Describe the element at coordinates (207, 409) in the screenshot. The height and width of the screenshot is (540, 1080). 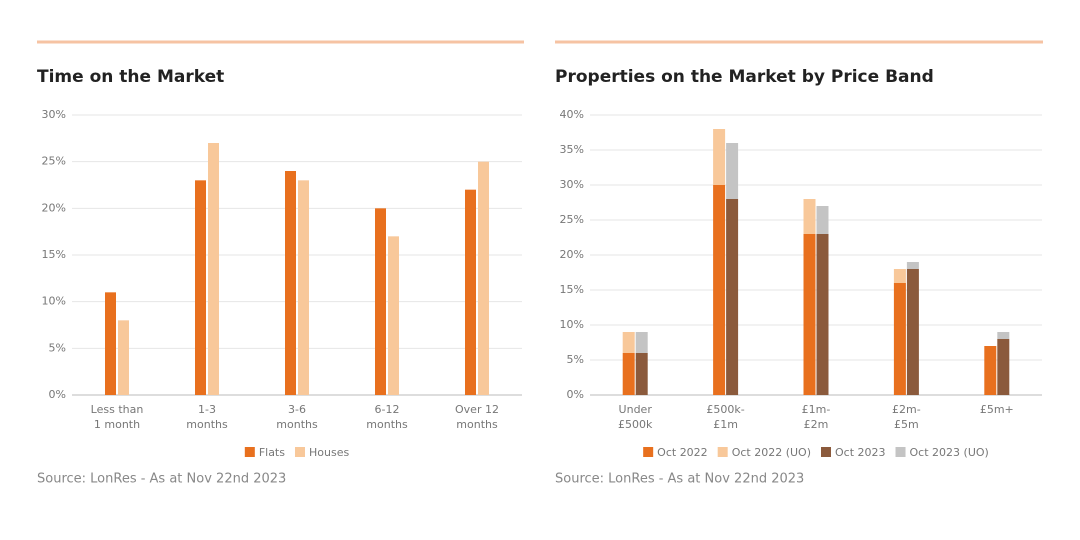
I see `x-tick-label: 1-3` at that location.